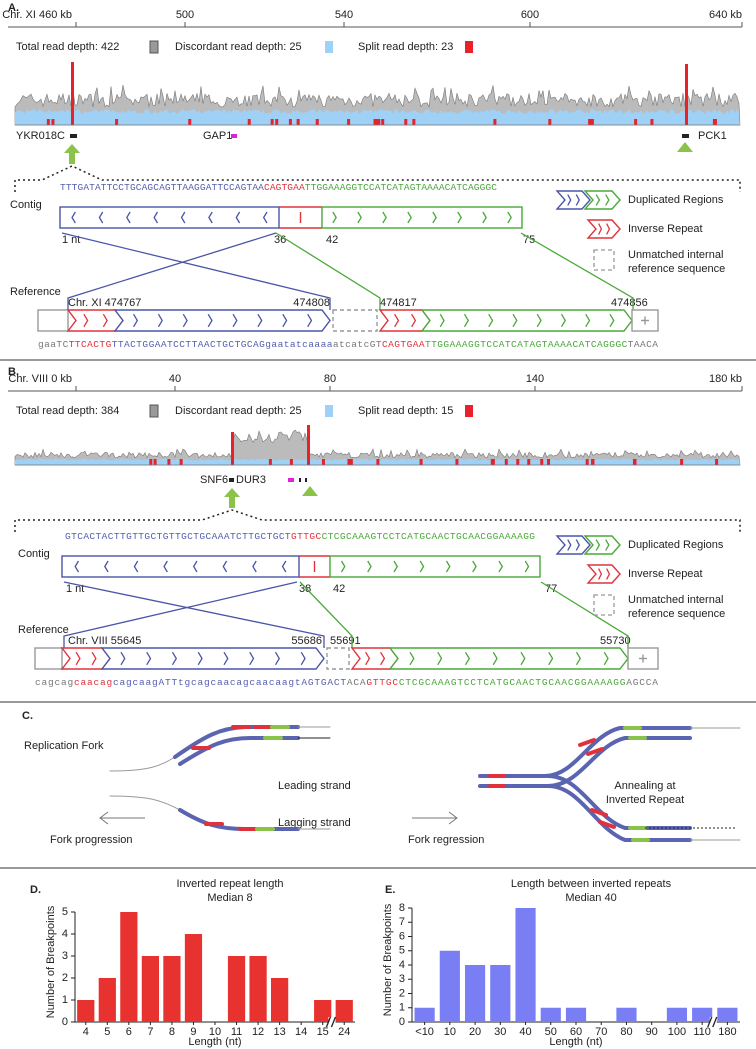 This screenshot has height=1049, width=756. Describe the element at coordinates (215, 1032) in the screenshot. I see `x-tick-label: 10` at that location.